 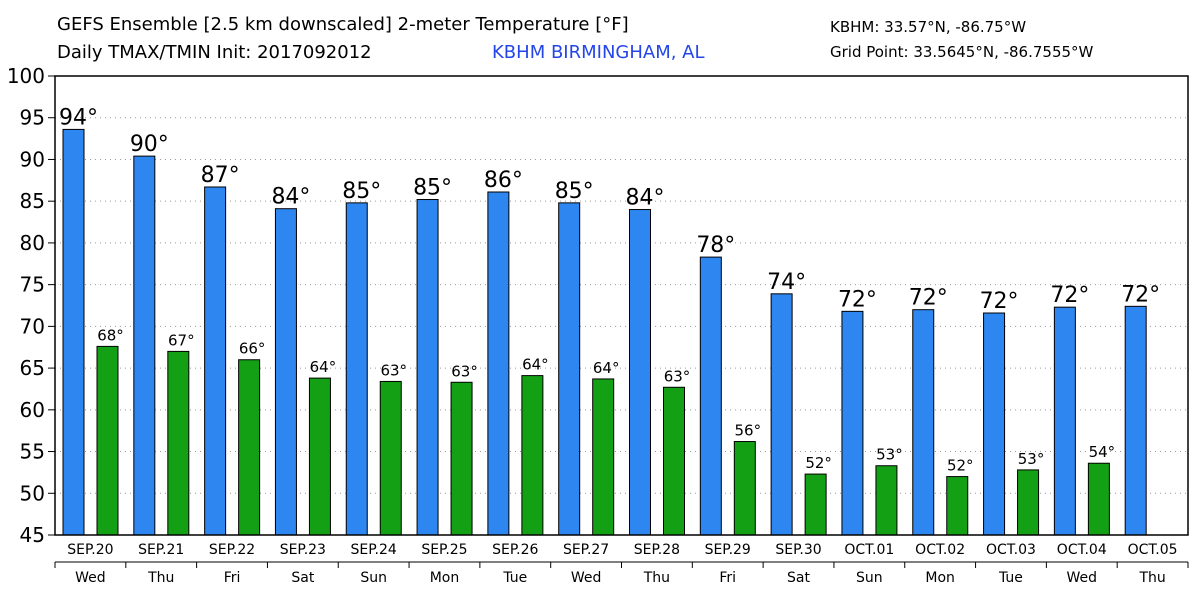 What do you see at coordinates (32, 285) in the screenshot?
I see `y-tick-label: 75` at bounding box center [32, 285].